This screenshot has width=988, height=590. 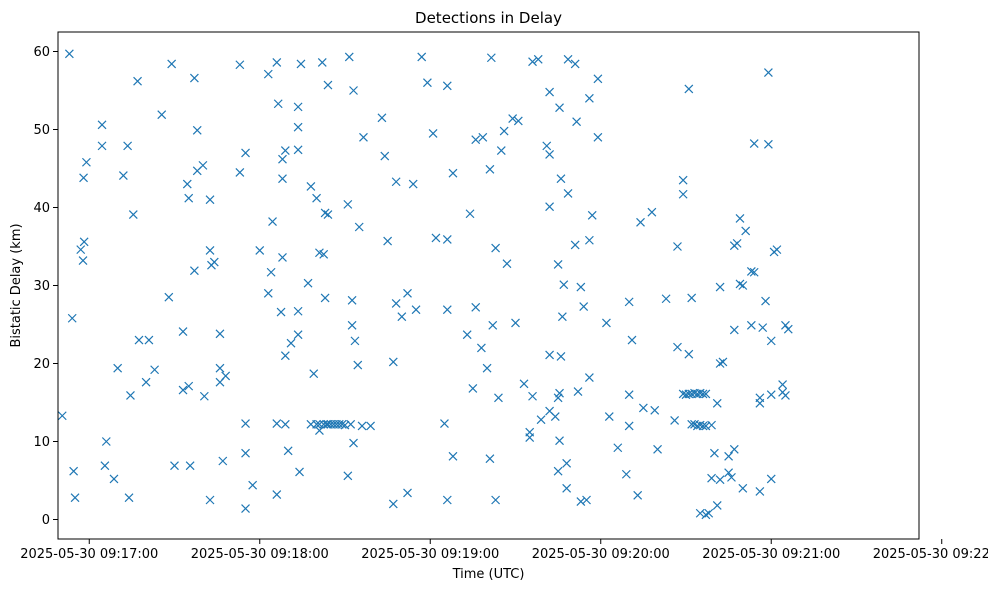 I want to click on x-tick-label: 2025-05-30 09:19:00, so click(x=430, y=554).